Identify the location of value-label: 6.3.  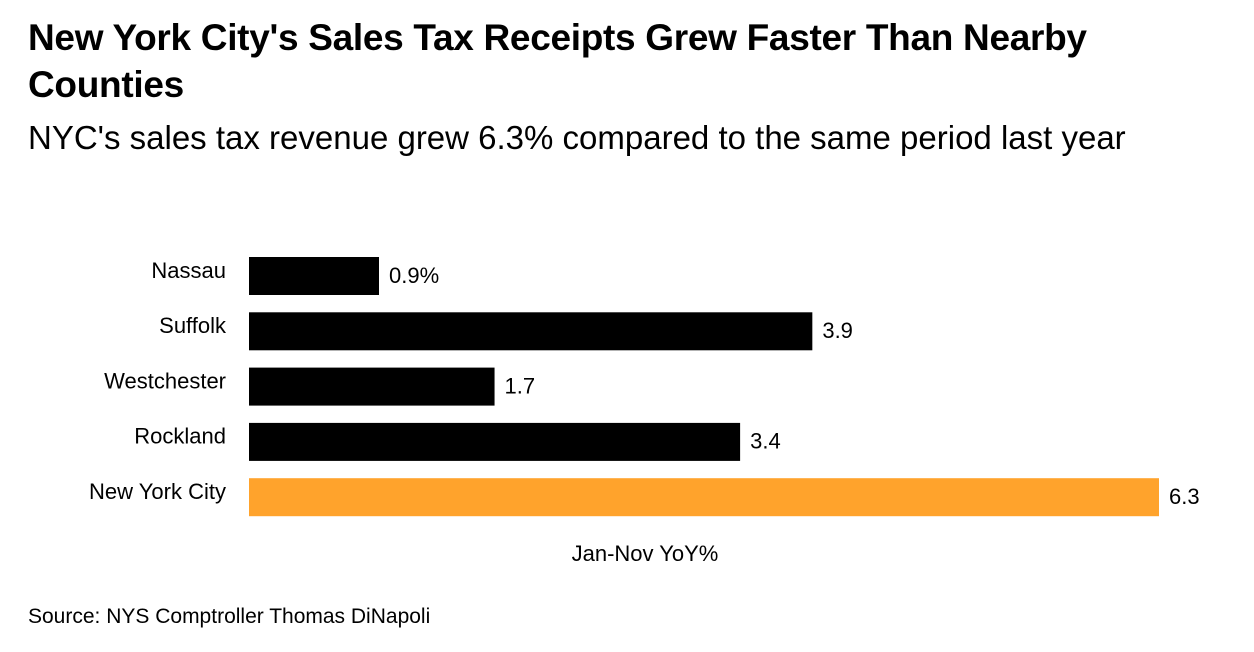
(1184, 496).